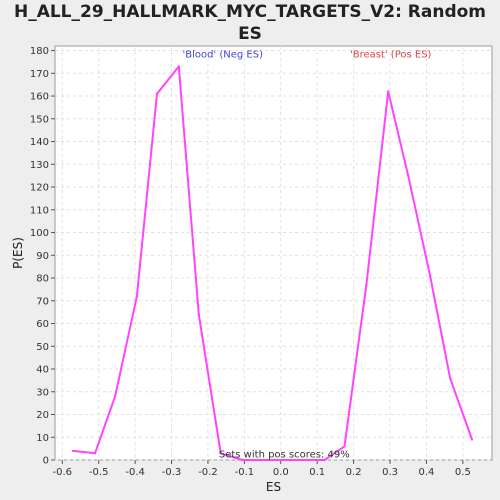  What do you see at coordinates (39, 74) in the screenshot?
I see `y-tick-label: 170` at bounding box center [39, 74].